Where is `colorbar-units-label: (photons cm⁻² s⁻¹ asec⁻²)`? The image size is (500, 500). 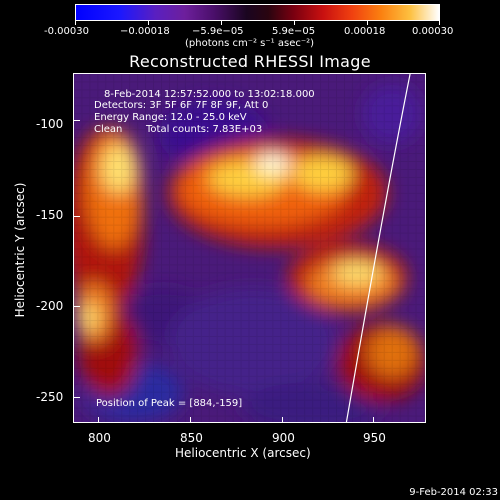 colorbar-units-label: (photons cm⁻² s⁻¹ asec⁻²) is located at coordinates (250, 43).